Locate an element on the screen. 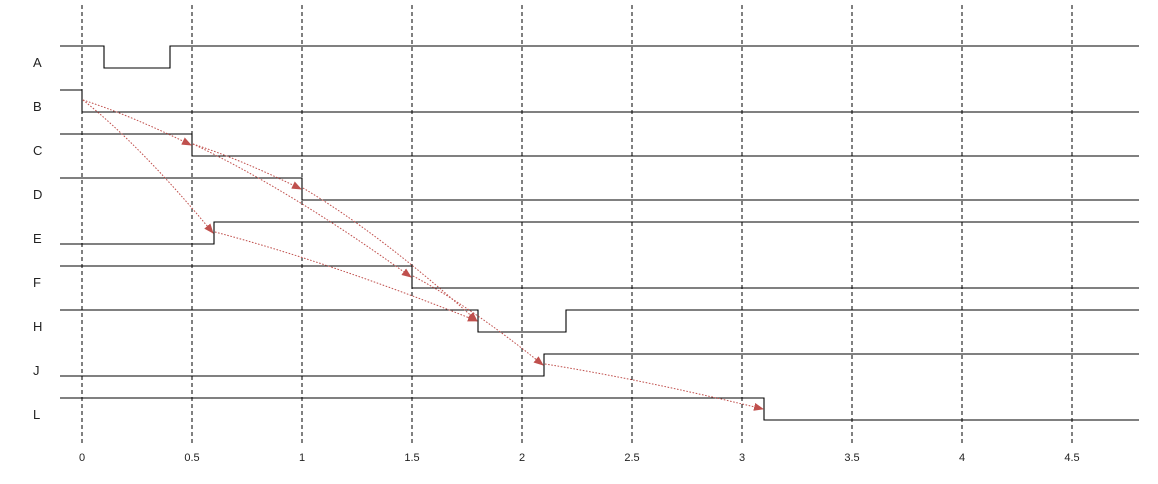 The height and width of the screenshot is (484, 1158). dependency-arrow-E-H is located at coordinates (346, 276).